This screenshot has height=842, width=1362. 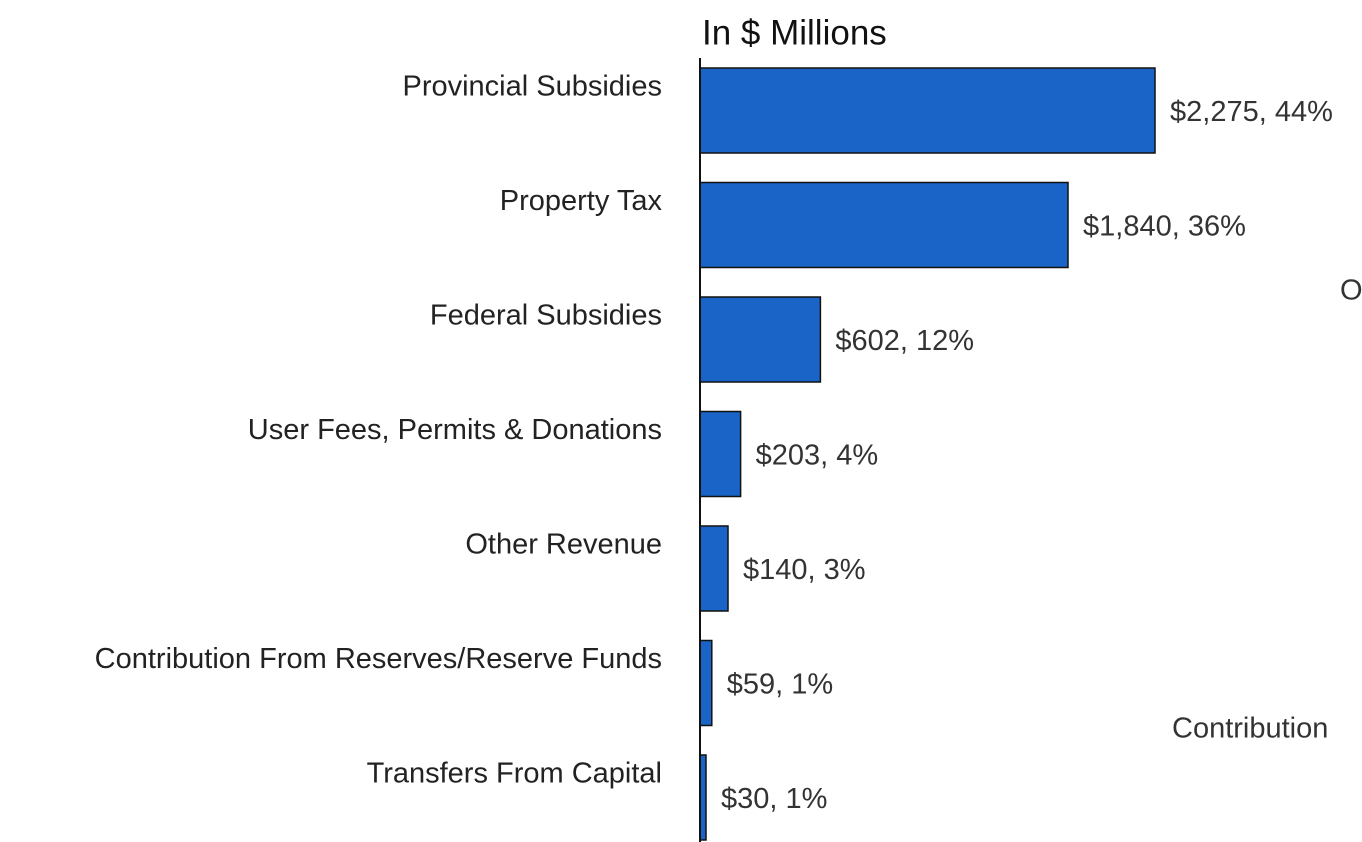 I want to click on category-label: Contribution From Reserves/Reserve Funds, so click(x=378, y=659).